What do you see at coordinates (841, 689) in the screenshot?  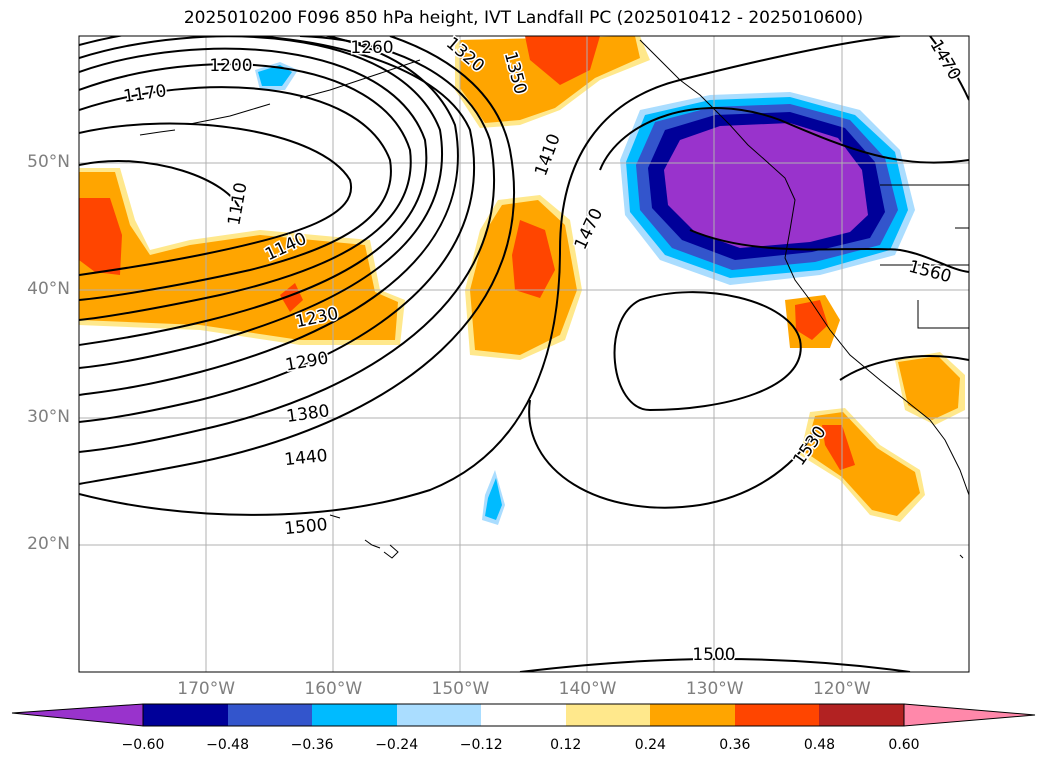 I see `lon-label: 120°W` at bounding box center [841, 689].